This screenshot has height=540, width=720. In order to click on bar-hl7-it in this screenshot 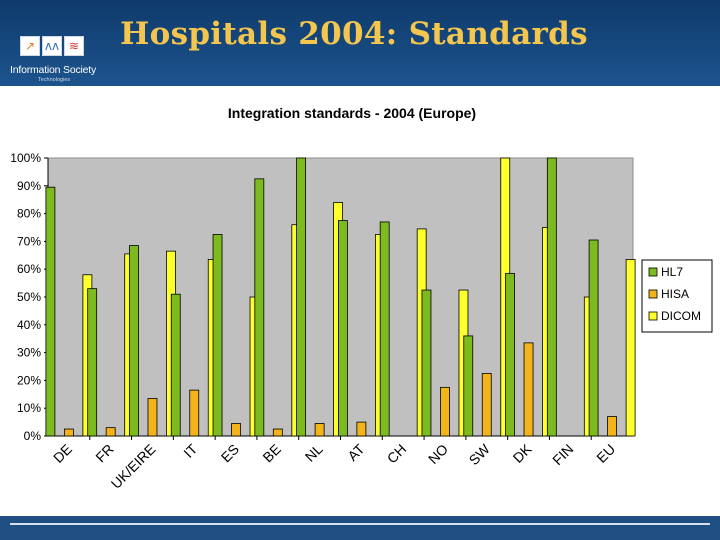, I will do `click(175, 365)`.